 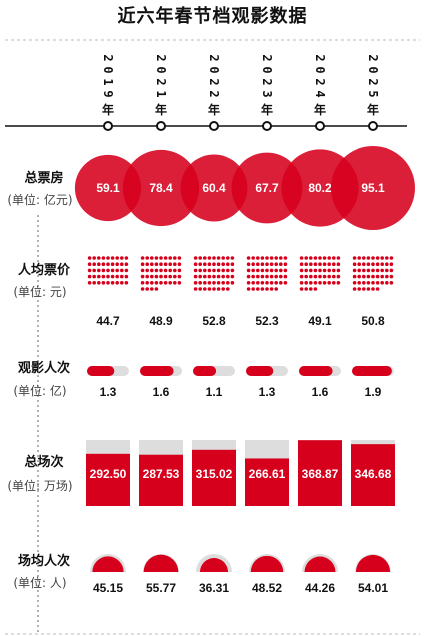 What do you see at coordinates (39, 485) in the screenshot?
I see `row-unit-3: (单位: 万场)` at bounding box center [39, 485].